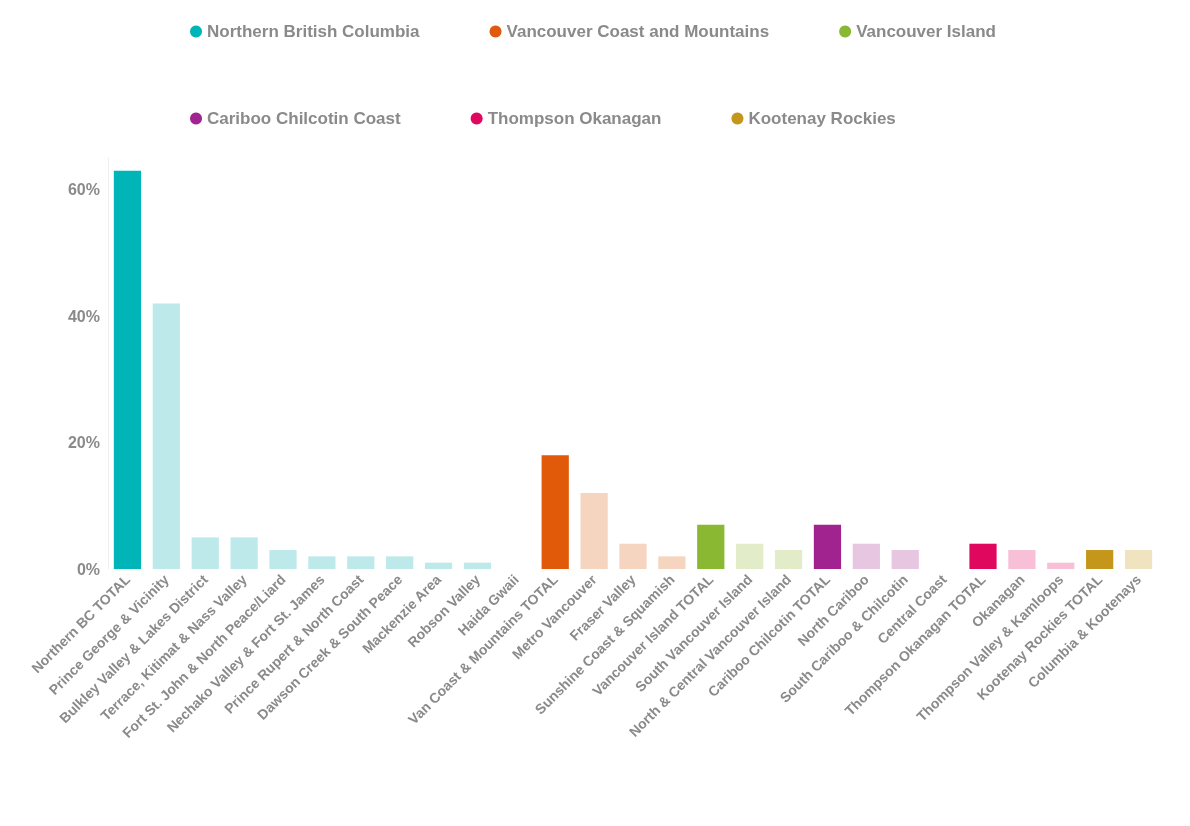  What do you see at coordinates (822, 118) in the screenshot?
I see `legend-label: Kootenay Rockies` at bounding box center [822, 118].